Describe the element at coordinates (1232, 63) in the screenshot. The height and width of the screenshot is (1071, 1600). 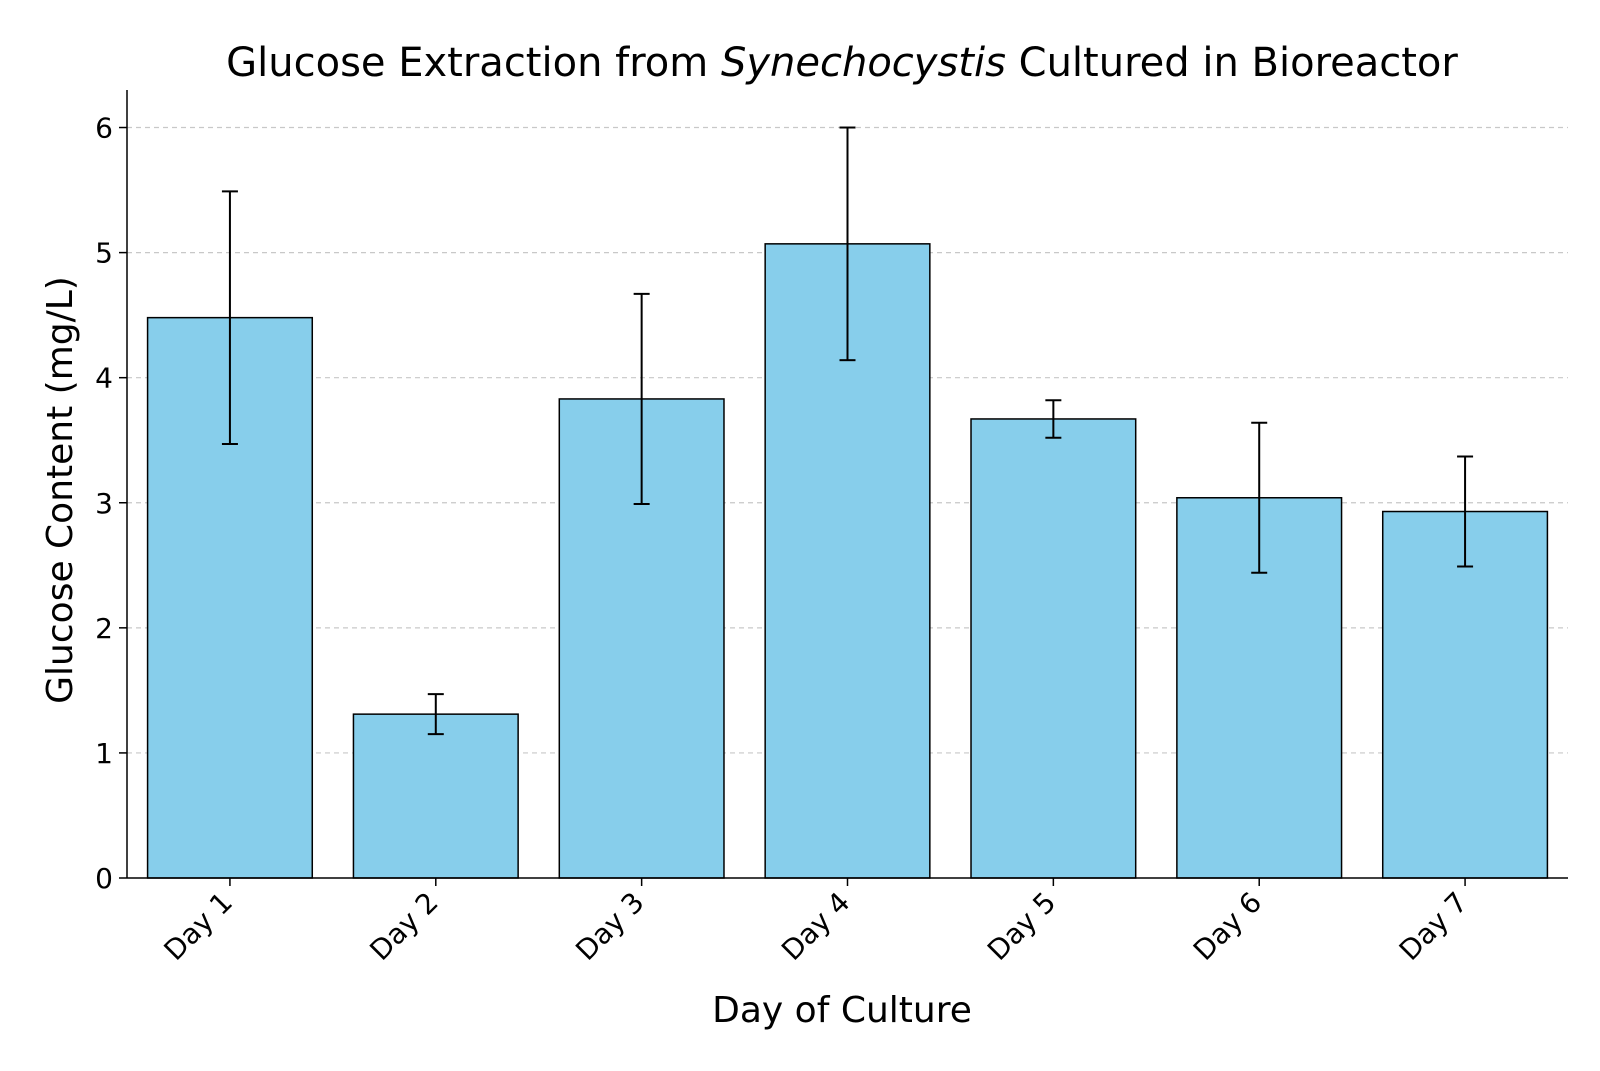
I see `chart-title-suffix: Cultured in Bioreactor` at that location.